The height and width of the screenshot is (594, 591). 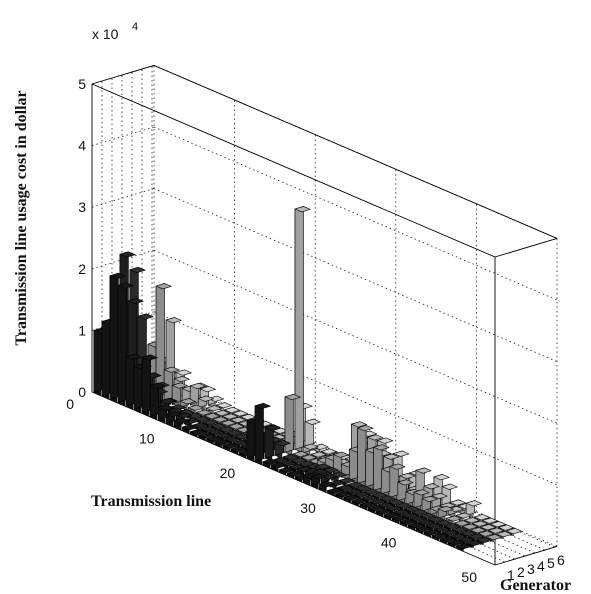 What do you see at coordinates (21, 217) in the screenshot?
I see `y-axis-title: Transmission line usage cost in dollar` at bounding box center [21, 217].